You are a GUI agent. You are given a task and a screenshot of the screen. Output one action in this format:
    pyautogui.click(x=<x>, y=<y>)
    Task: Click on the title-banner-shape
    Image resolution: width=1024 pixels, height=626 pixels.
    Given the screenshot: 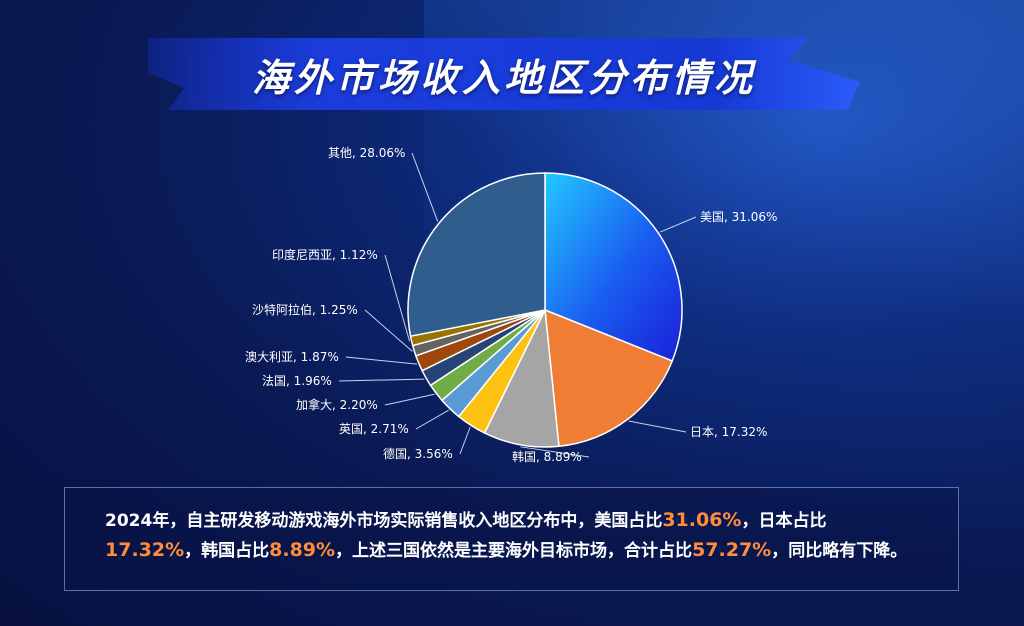 What is the action you would take?
    pyautogui.click(x=504, y=74)
    